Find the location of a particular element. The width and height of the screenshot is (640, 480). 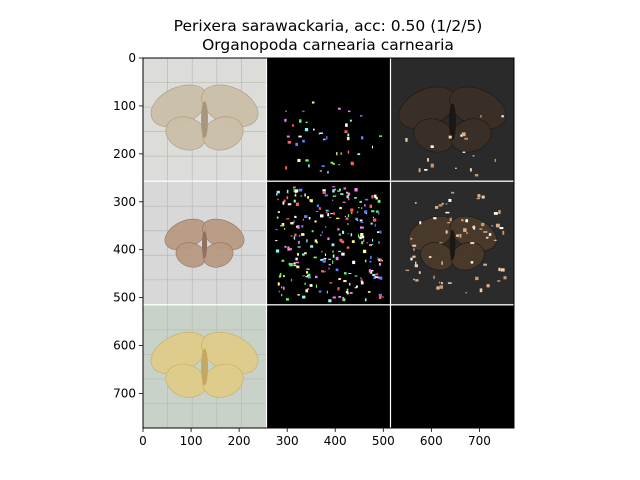

masked-moth-wing is located at coordinates (467, 256).